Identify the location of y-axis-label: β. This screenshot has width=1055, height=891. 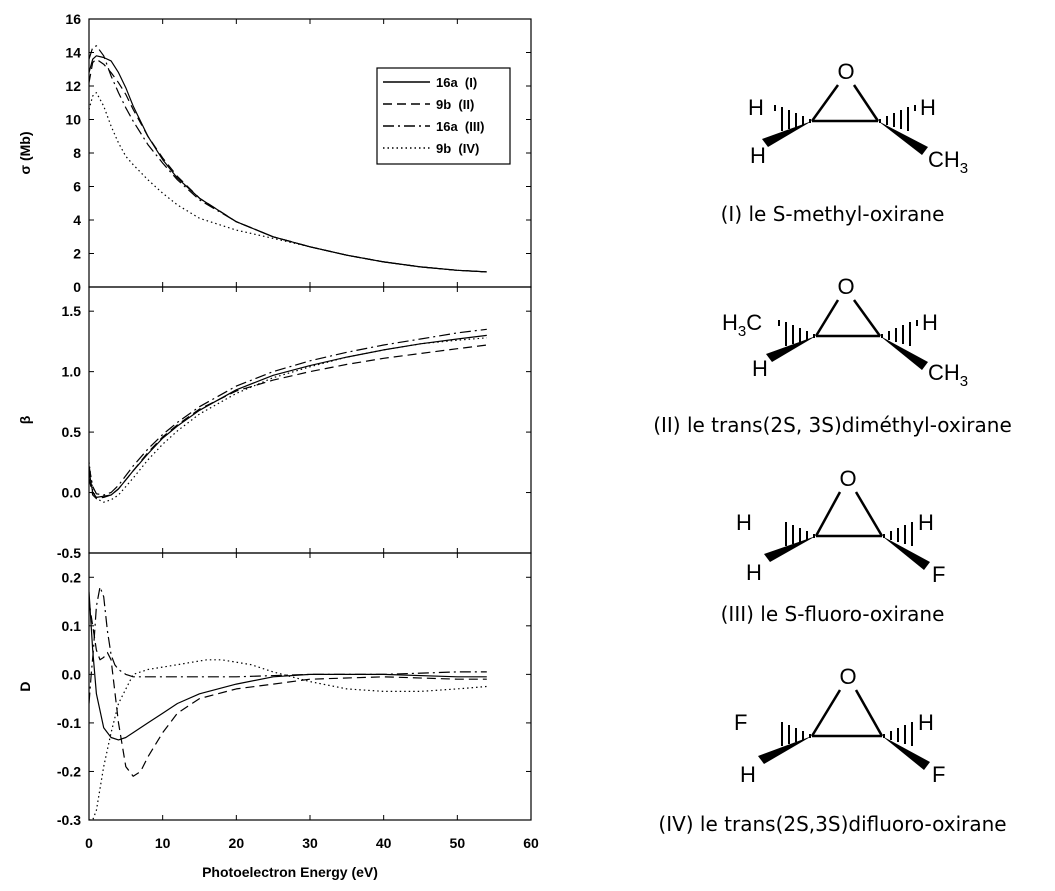
(25, 419).